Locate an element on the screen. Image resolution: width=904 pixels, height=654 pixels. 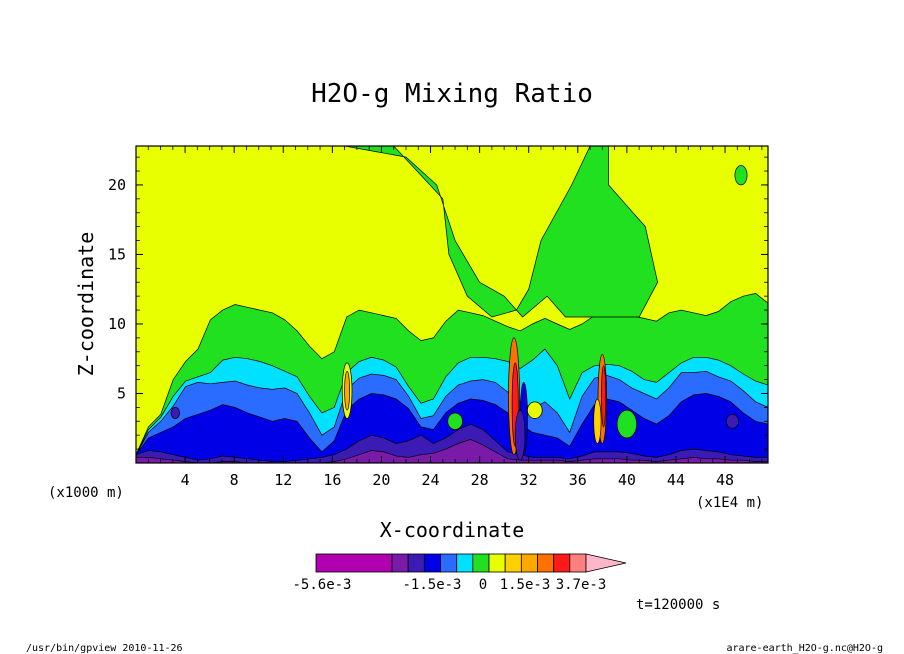
colorbar-extension is located at coordinates (606, 563).